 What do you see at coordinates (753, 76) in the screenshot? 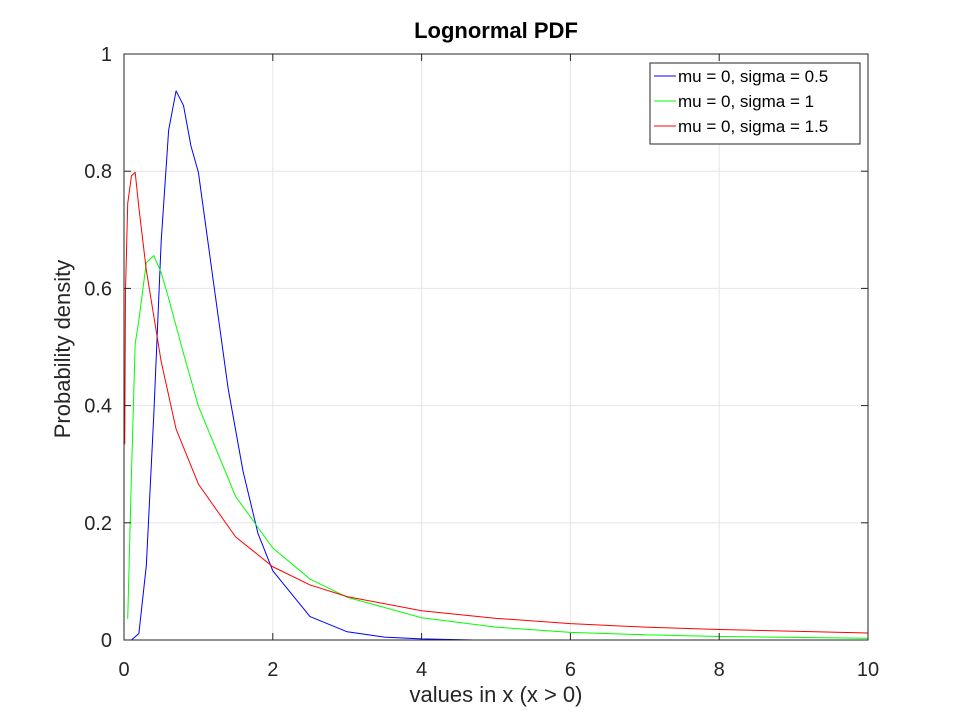
I see `legend-label-1: mu = 0, sigma = 0.5` at bounding box center [753, 76].